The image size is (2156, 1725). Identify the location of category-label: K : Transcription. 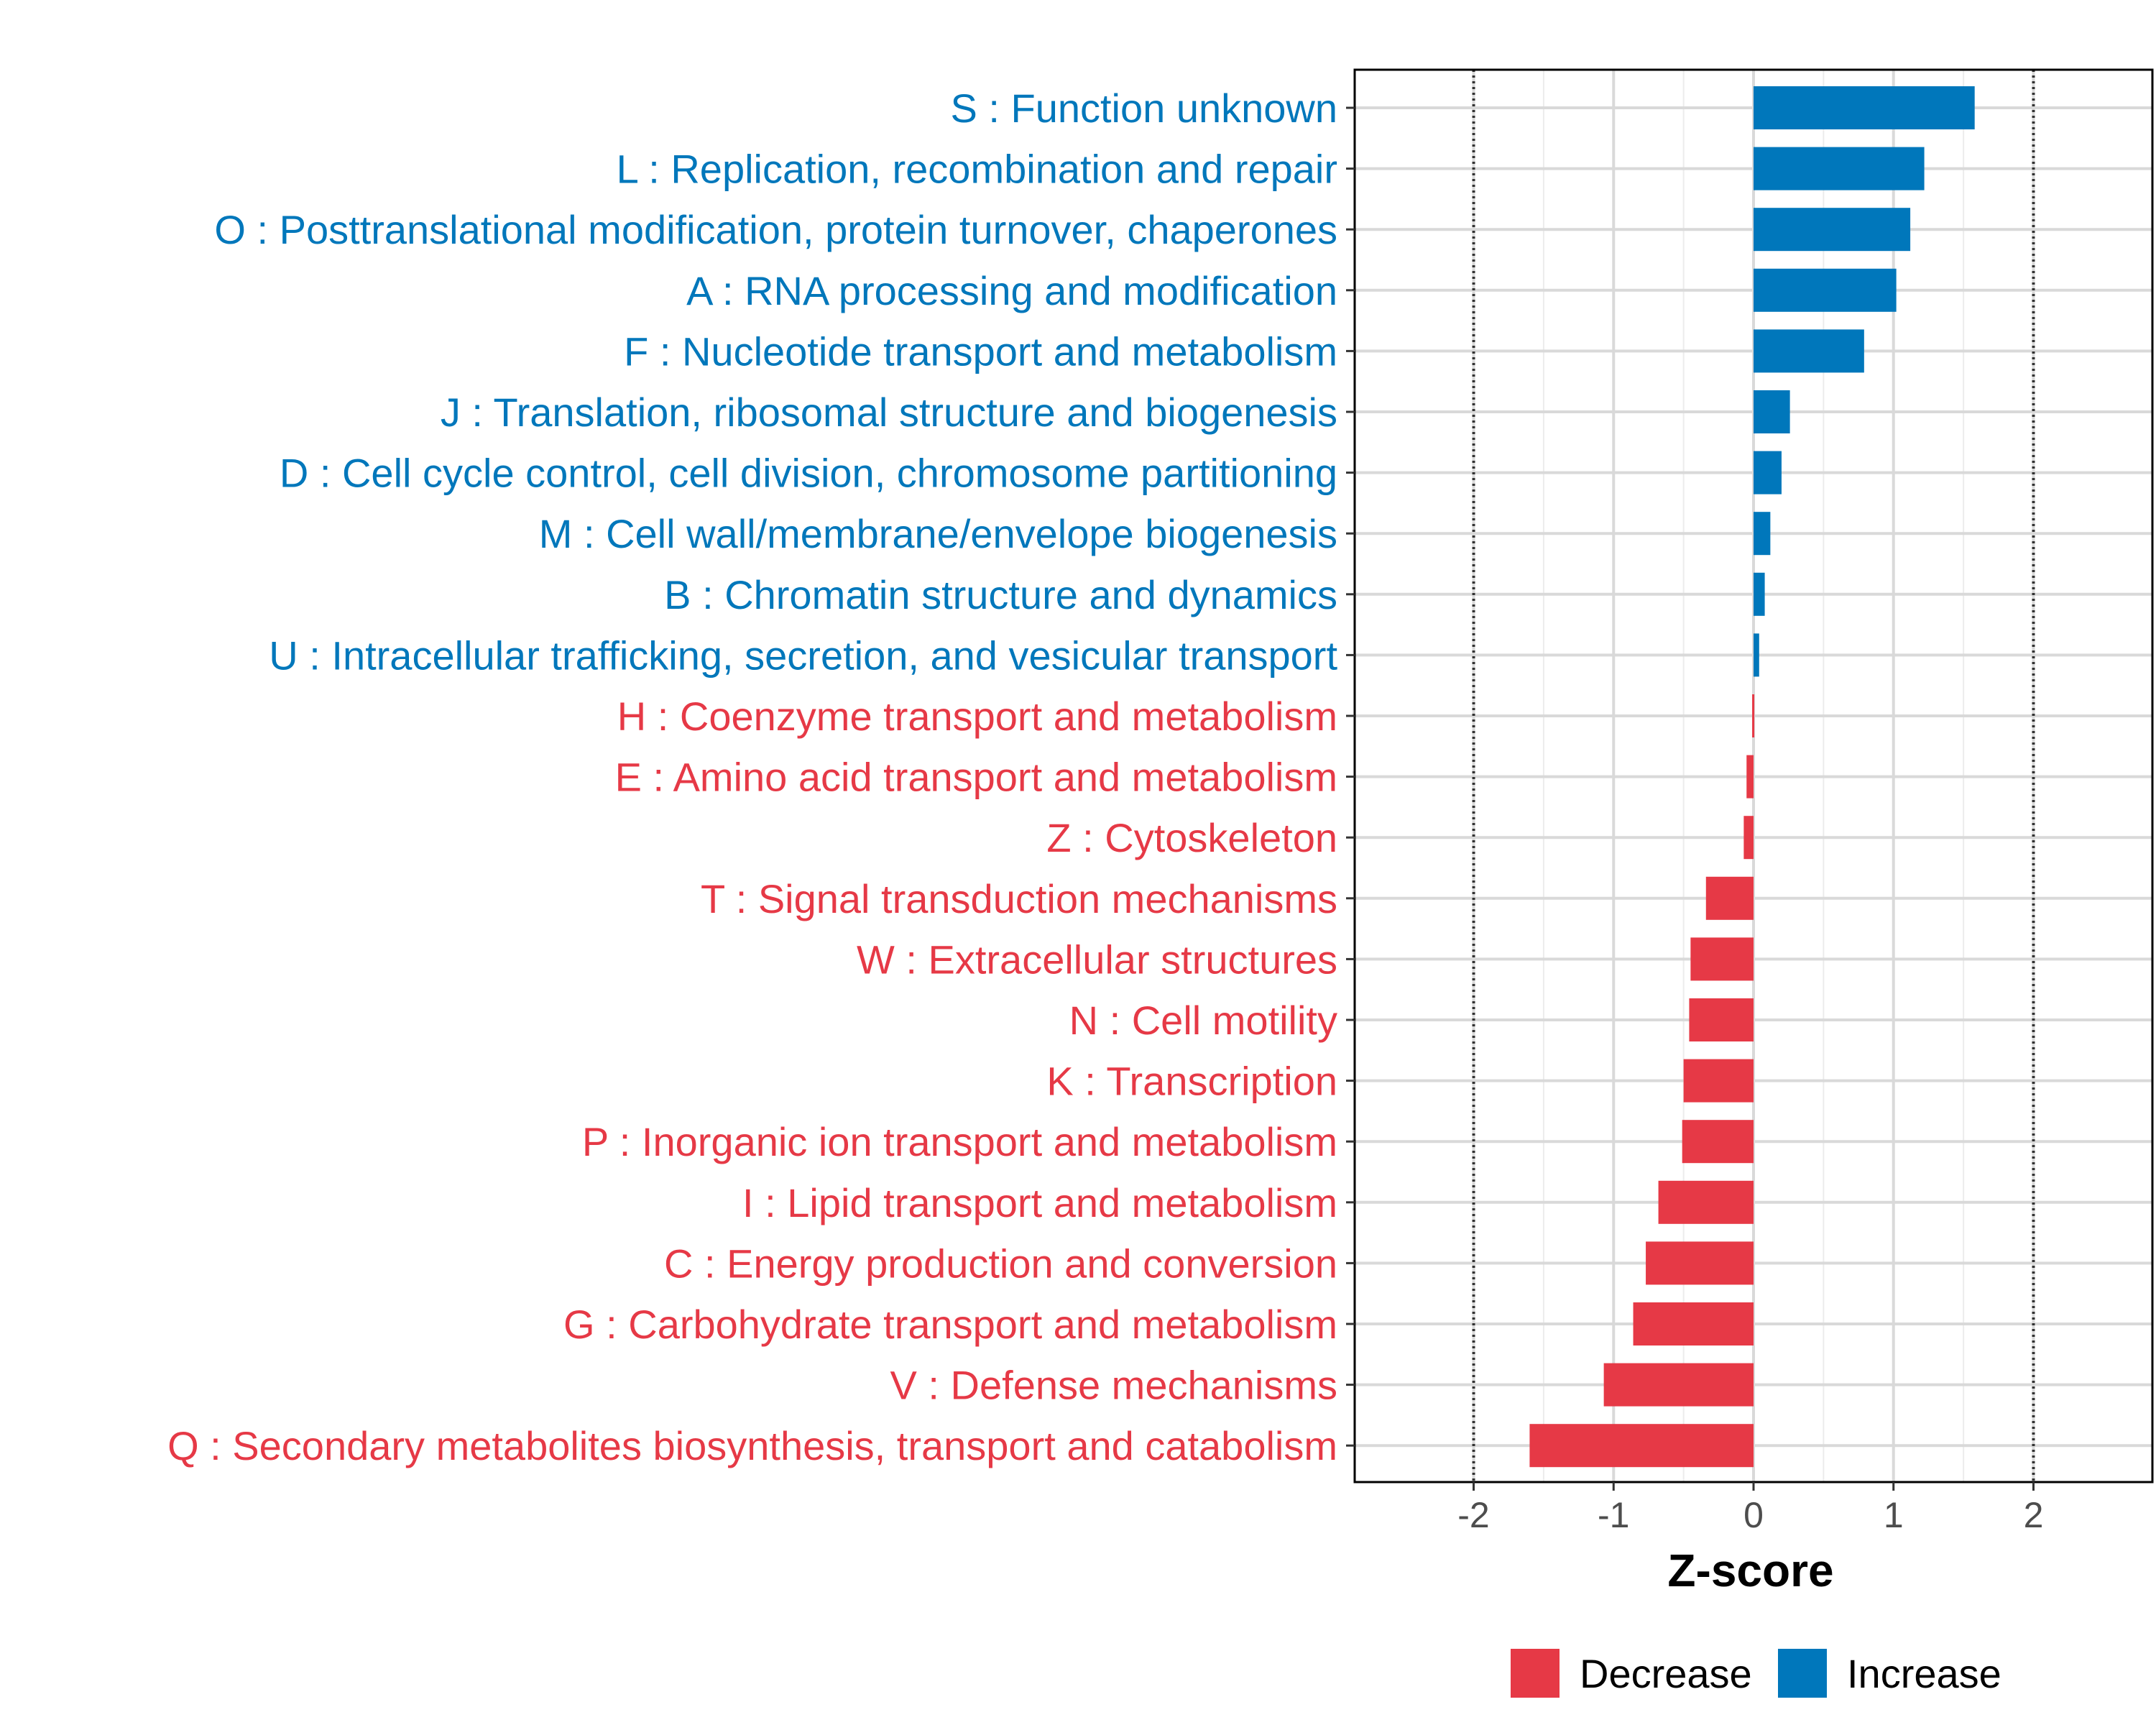
(1191, 1081).